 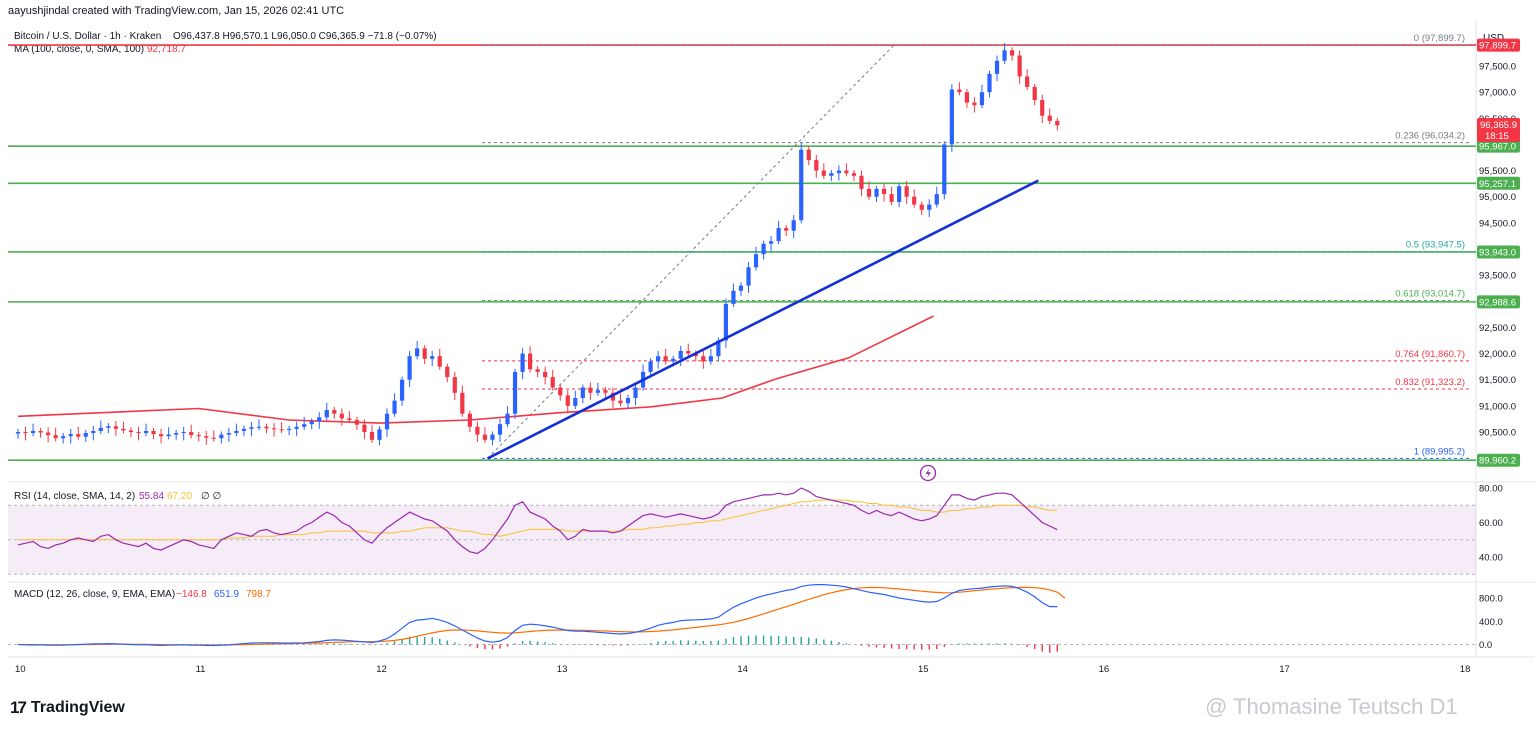 I want to click on trend-line, so click(x=762, y=319).